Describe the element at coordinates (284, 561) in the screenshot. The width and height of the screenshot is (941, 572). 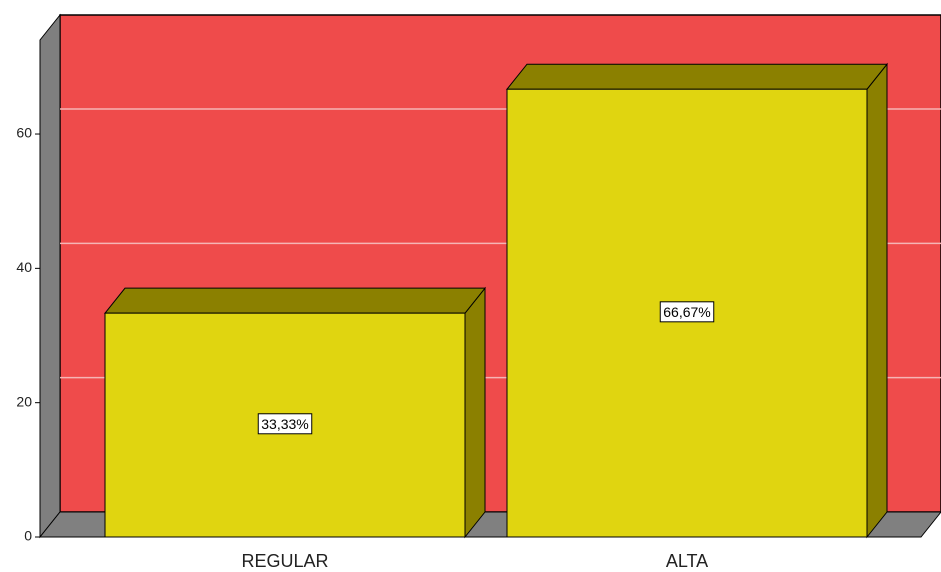
I see `x-tick-label: REGULAR` at that location.